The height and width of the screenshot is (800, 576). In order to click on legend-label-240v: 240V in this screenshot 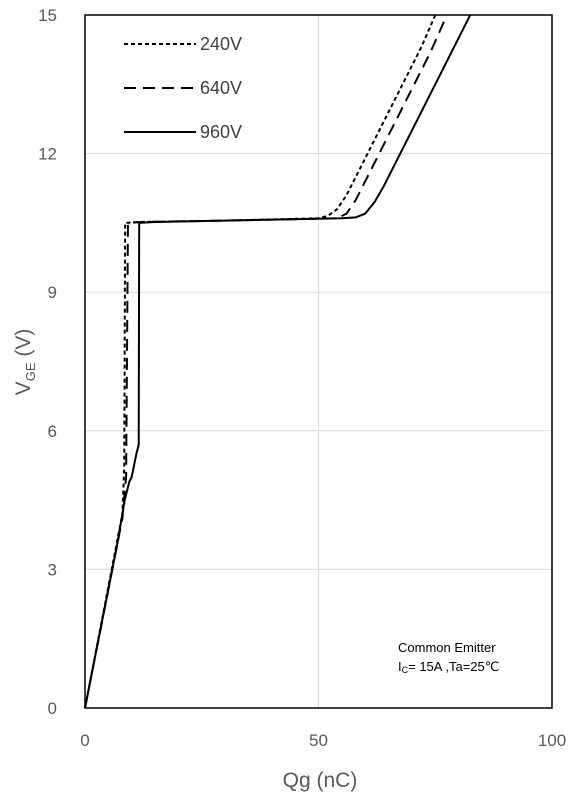, I will do `click(221, 44)`.